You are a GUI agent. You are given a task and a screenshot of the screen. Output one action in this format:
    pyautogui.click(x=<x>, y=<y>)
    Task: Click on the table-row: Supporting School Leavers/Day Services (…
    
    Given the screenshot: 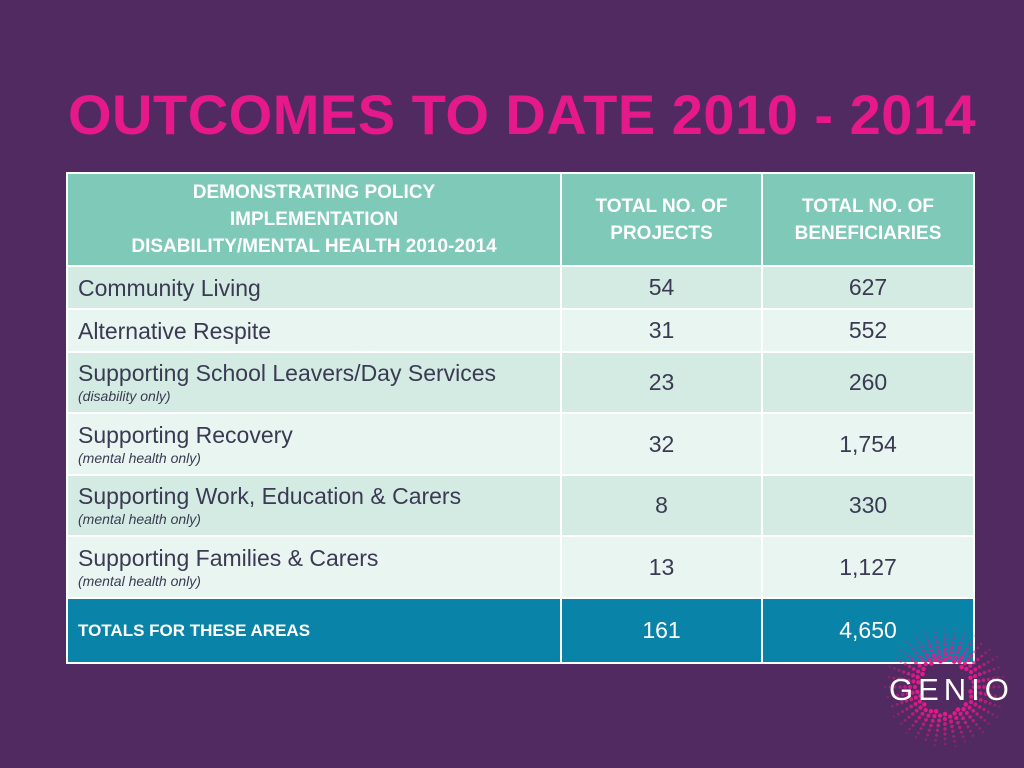 What is the action you would take?
    pyautogui.click(x=520, y=382)
    